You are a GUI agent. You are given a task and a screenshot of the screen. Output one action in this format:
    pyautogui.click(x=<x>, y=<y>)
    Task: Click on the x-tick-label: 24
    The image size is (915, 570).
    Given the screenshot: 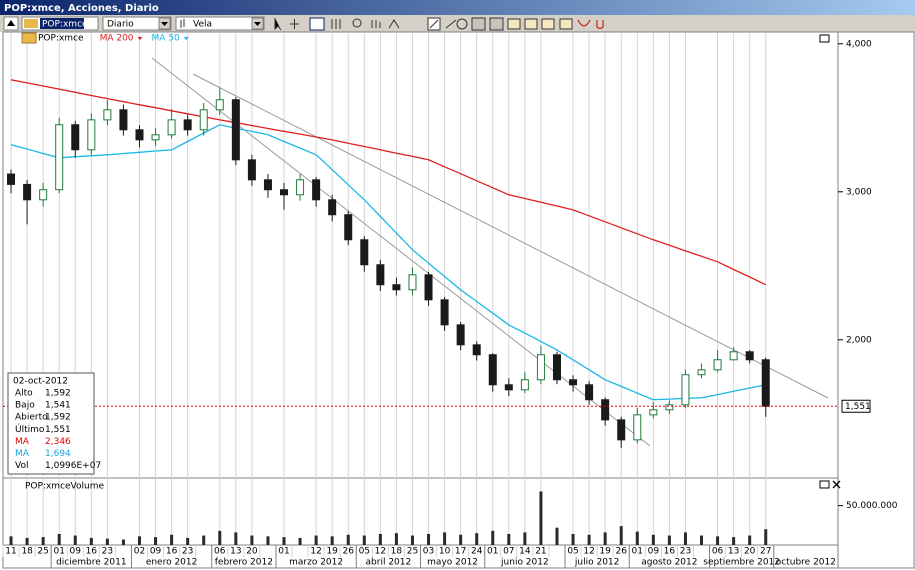 What is the action you would take?
    pyautogui.click(x=477, y=552)
    